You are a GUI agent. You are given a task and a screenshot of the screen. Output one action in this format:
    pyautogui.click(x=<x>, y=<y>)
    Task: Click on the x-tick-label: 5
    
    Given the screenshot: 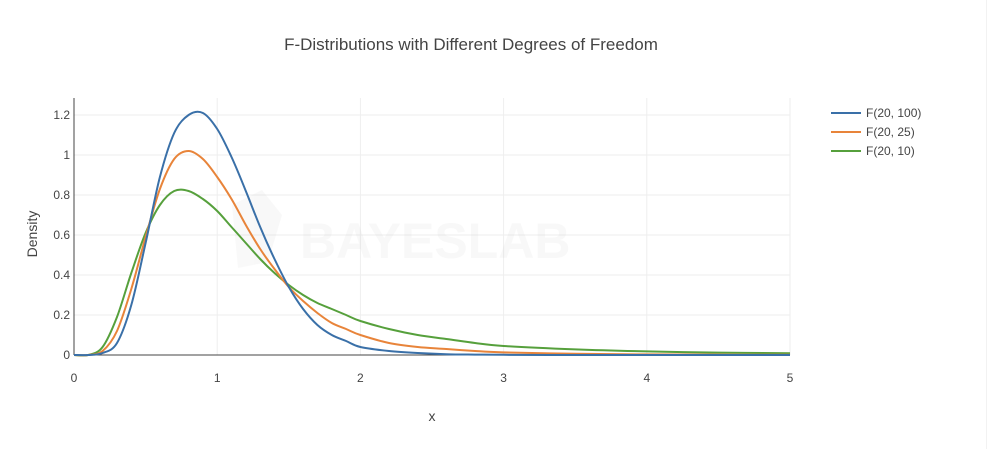 What is the action you would take?
    pyautogui.click(x=790, y=378)
    